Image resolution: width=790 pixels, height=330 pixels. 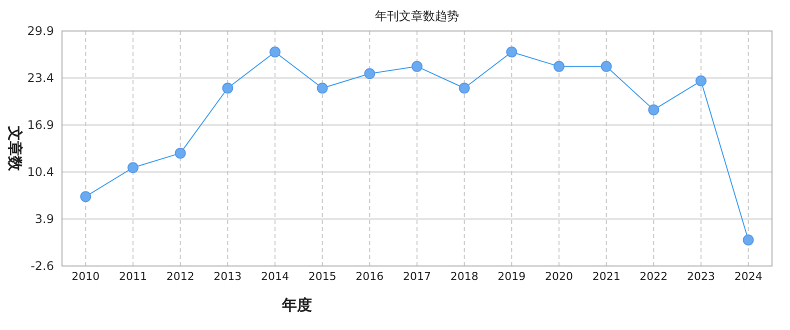 I want to click on x-tick-label: 2015, so click(x=322, y=276).